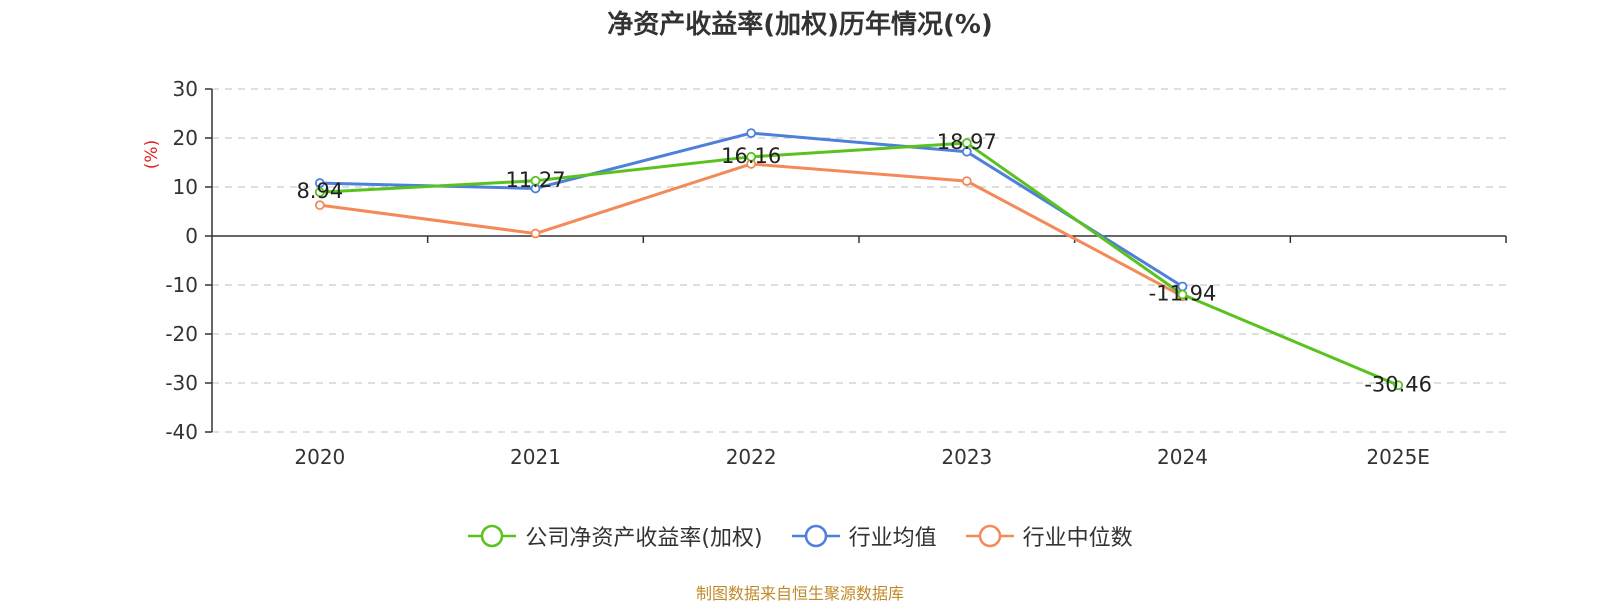  What do you see at coordinates (185, 89) in the screenshot?
I see `y-tick-label: 30` at bounding box center [185, 89].